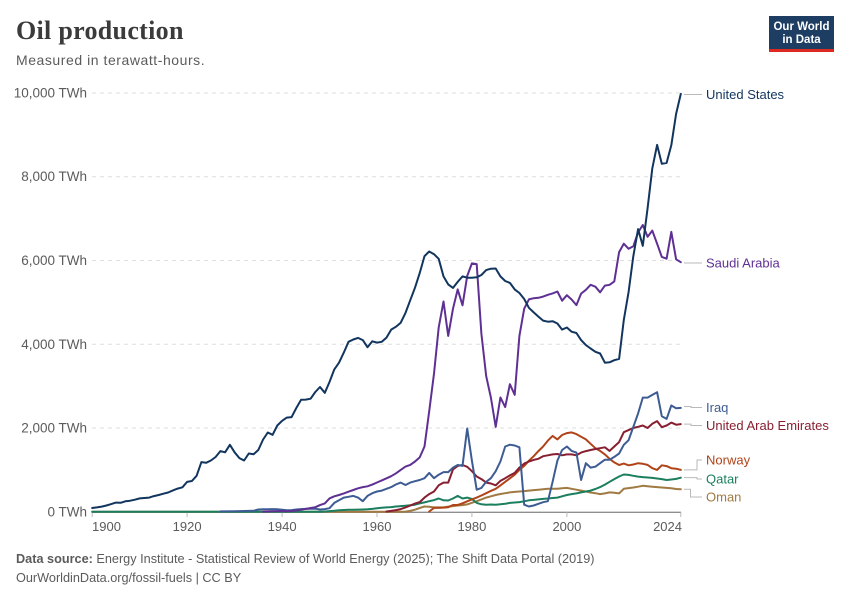 The image size is (850, 600). Describe the element at coordinates (187, 526) in the screenshot. I see `svg-text: 1920` at that location.